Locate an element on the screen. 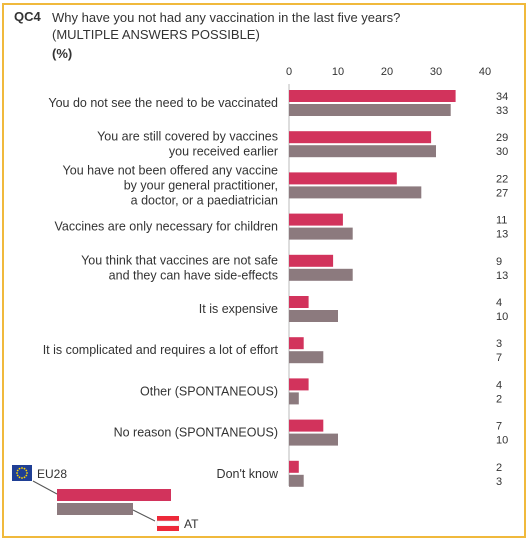 The height and width of the screenshot is (542, 531). value-label-eu28: 29 is located at coordinates (502, 138).